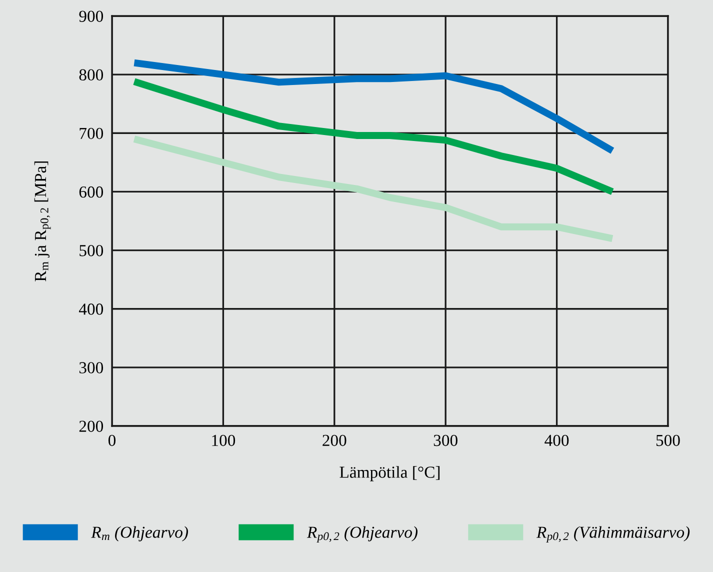 The image size is (713, 572). What do you see at coordinates (668, 440) in the screenshot?
I see `x-tick-label: 500` at bounding box center [668, 440].